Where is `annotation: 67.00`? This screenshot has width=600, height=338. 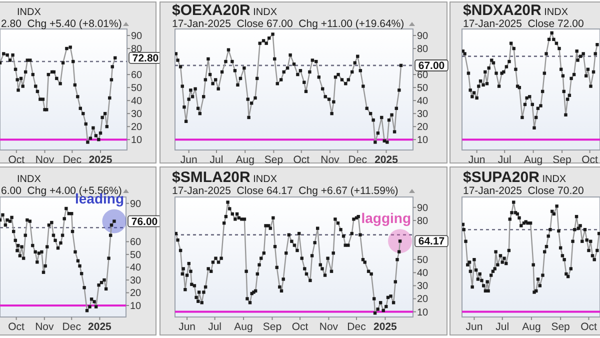 annotation: 67.00 is located at coordinates (431, 66).